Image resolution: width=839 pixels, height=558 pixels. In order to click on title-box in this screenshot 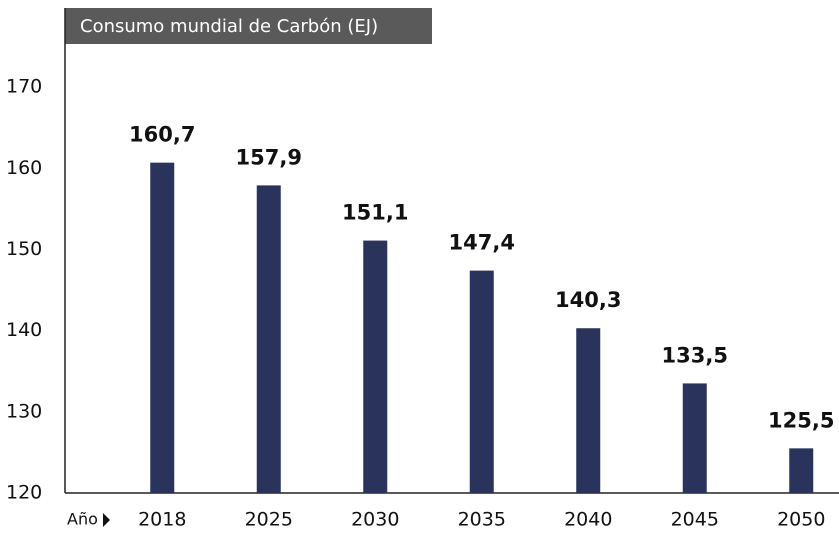, I will do `click(248, 26)`.